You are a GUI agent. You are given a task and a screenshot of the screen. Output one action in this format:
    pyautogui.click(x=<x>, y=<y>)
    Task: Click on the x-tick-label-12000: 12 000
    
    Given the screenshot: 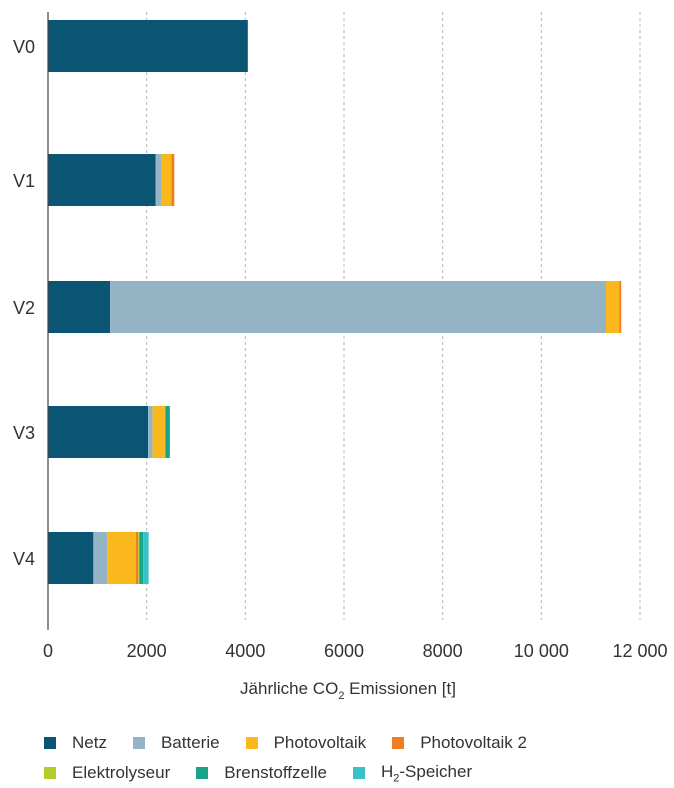 What is the action you would take?
    pyautogui.click(x=639, y=651)
    